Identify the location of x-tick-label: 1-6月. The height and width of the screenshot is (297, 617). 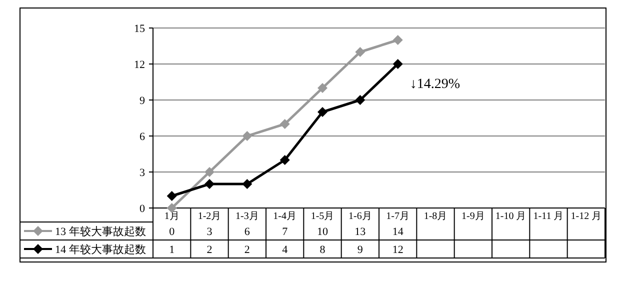
(360, 216).